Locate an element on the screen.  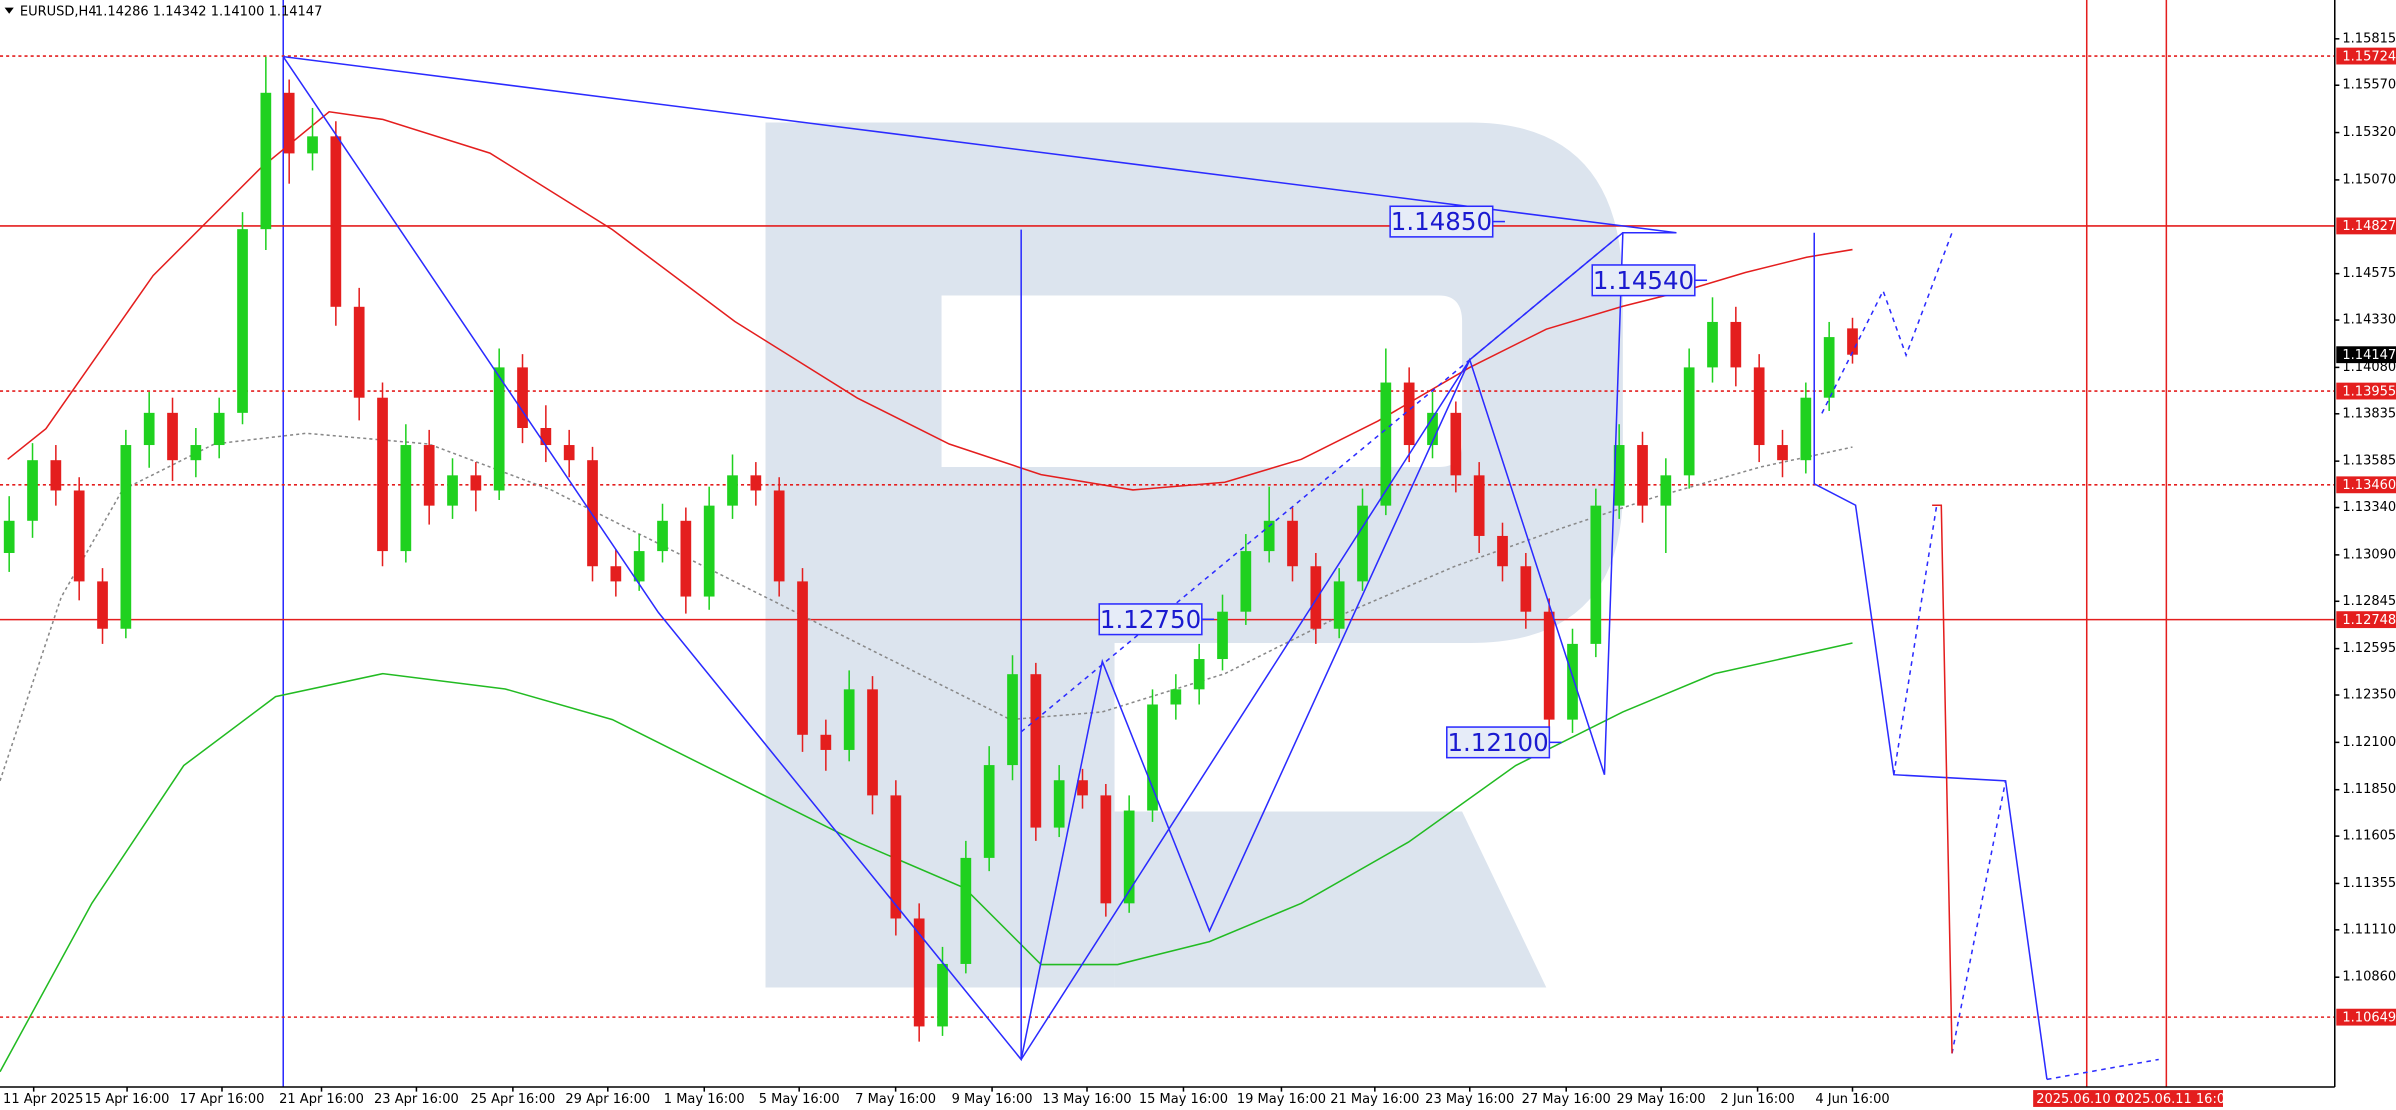
x-tick-label: 2 Jun 16:00 is located at coordinates (1757, 1099).